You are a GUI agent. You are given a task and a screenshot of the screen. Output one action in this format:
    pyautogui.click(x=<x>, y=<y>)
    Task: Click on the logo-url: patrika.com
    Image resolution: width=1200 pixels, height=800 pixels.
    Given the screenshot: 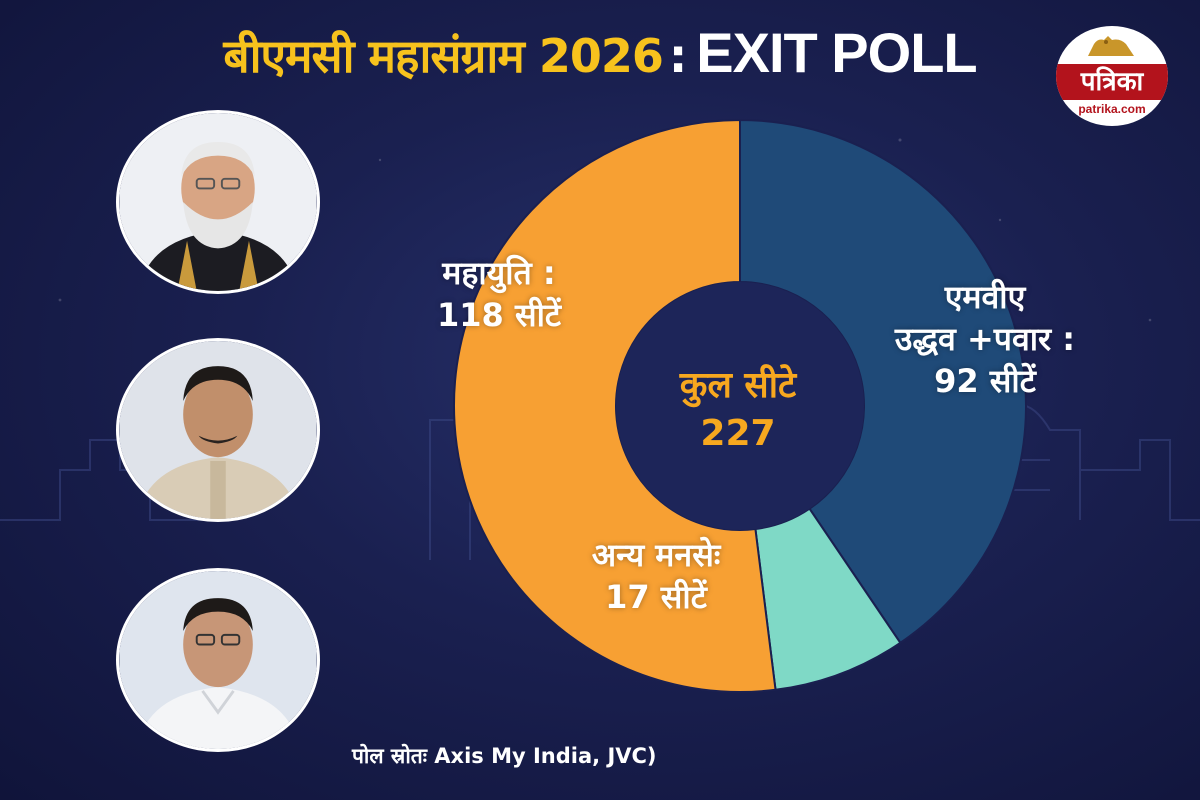 What is the action you would take?
    pyautogui.click(x=1112, y=109)
    